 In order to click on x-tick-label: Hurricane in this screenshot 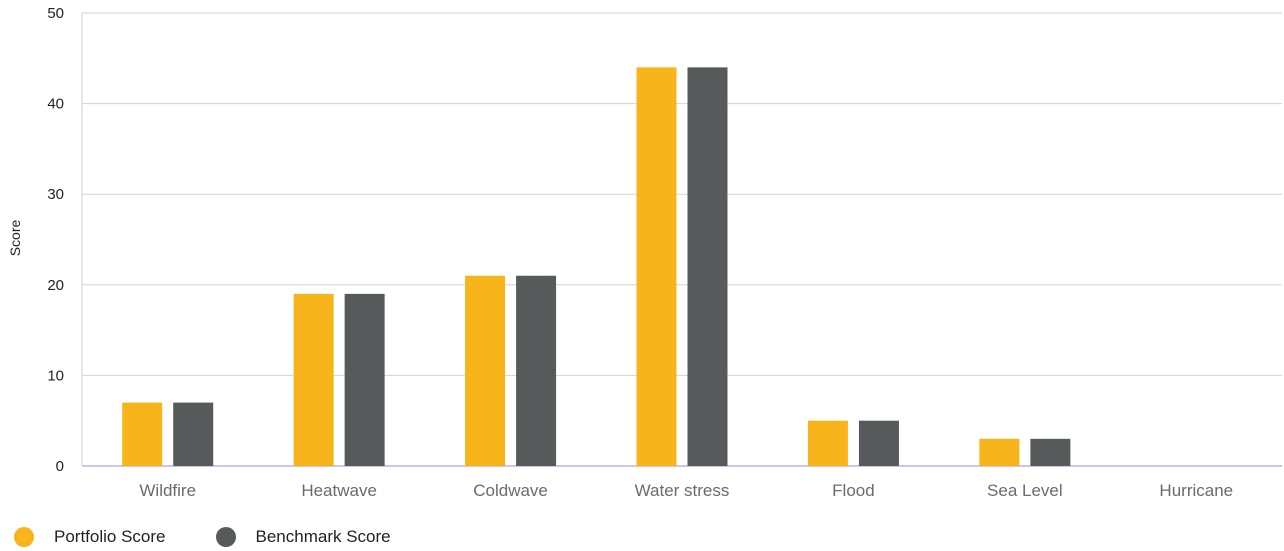, I will do `click(1196, 490)`.